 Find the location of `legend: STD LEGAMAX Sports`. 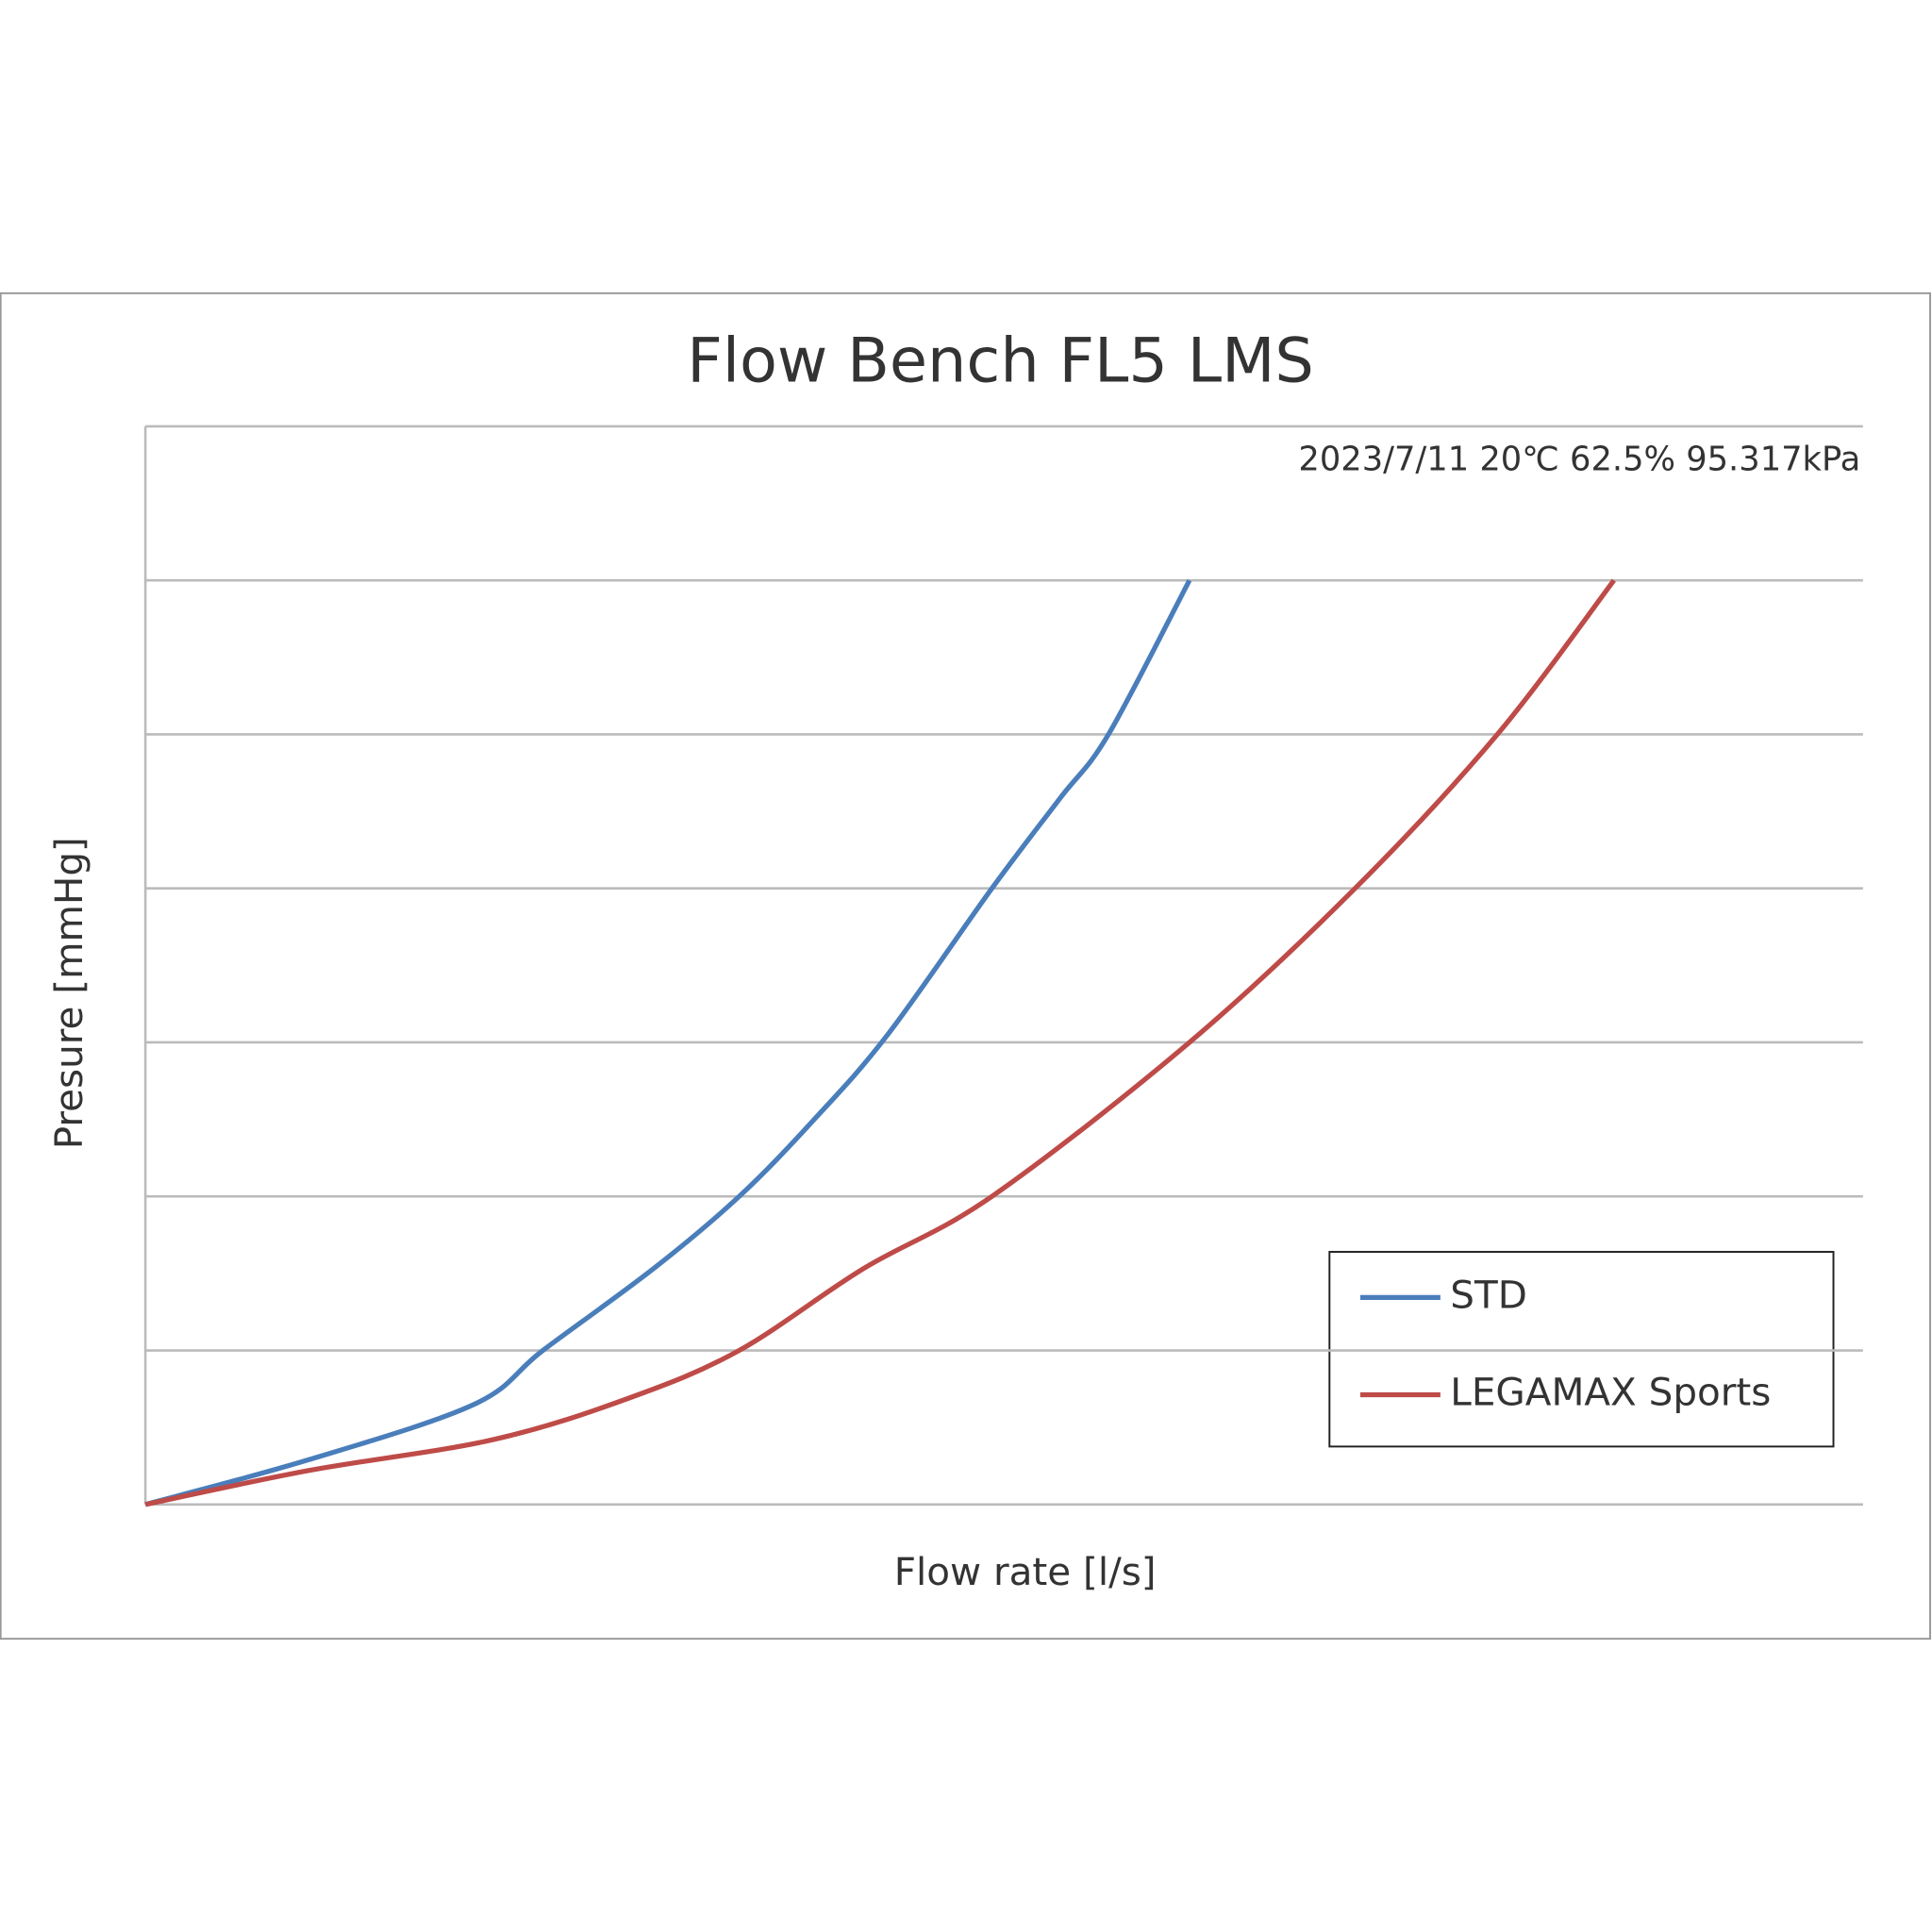

legend: STD LEGAMAX Sports is located at coordinates (1581, 1349).